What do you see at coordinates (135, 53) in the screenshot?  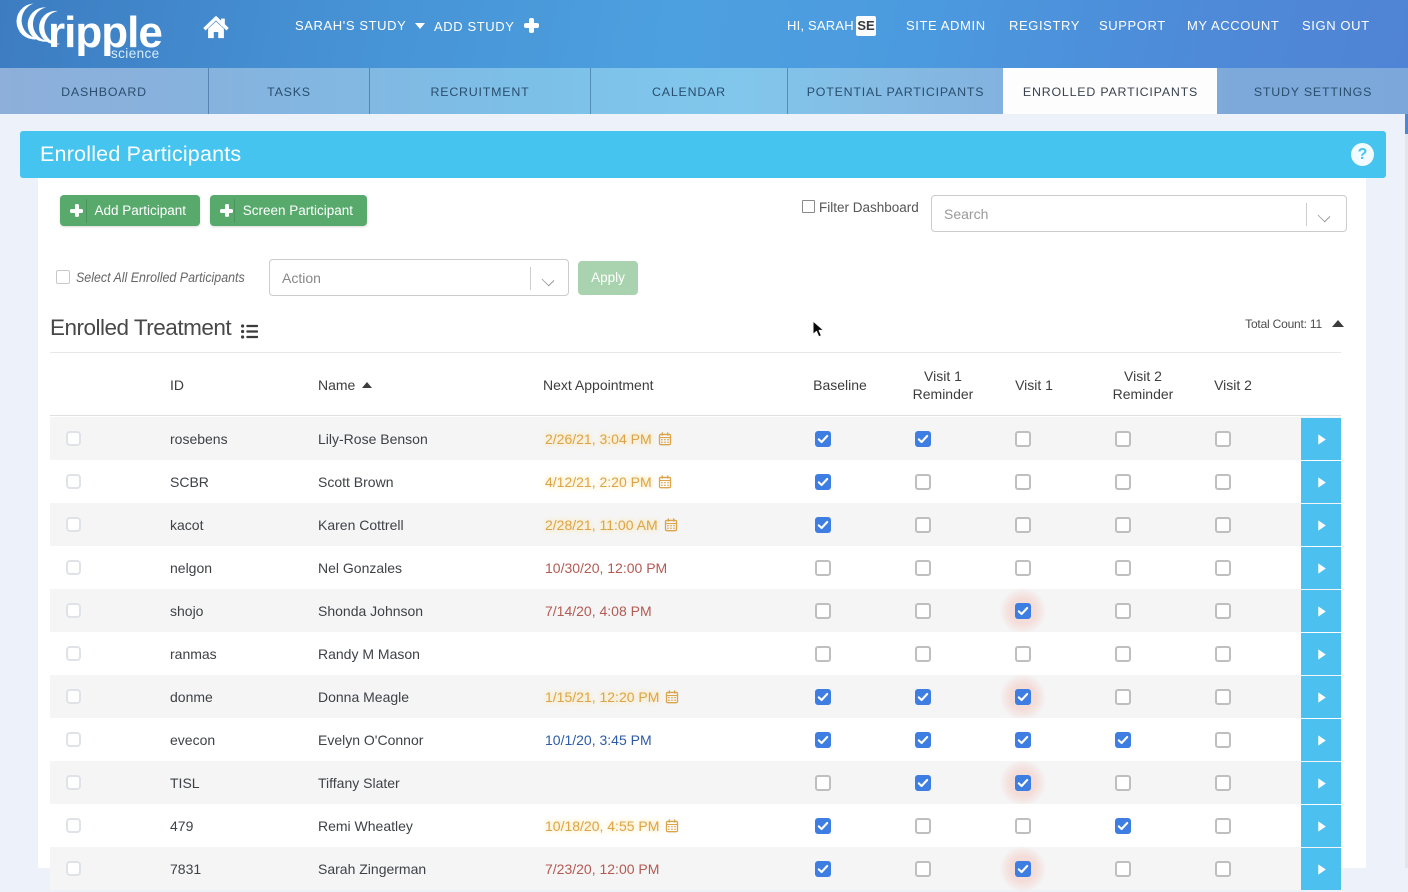 I see `svg-text: science` at bounding box center [135, 53].